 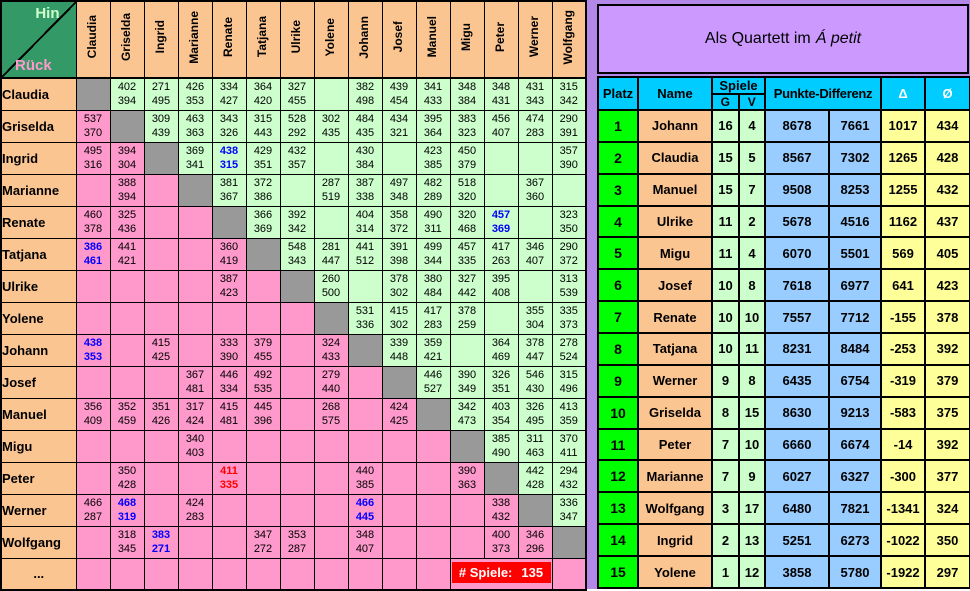 I want to click on matrix-cell-werner-wolfgang: 336 347, so click(x=569, y=510).